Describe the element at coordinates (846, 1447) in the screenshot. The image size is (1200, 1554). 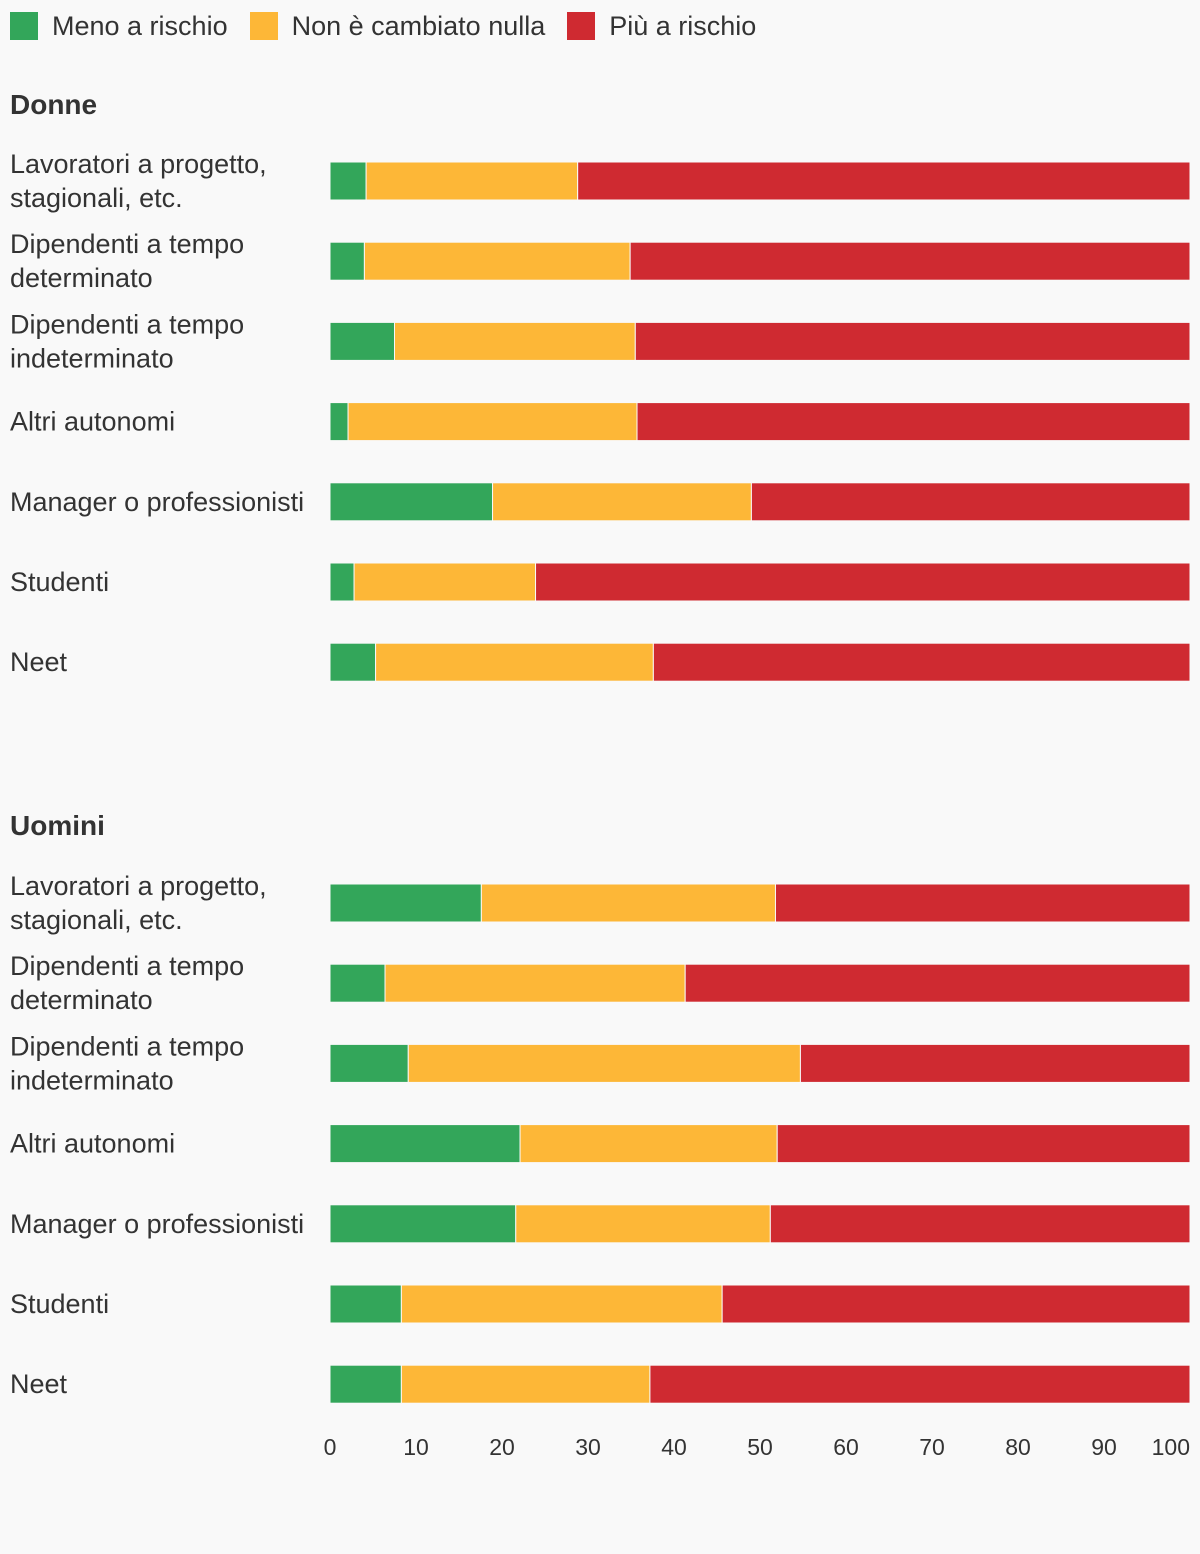
I see `x-tick-label: 60` at that location.